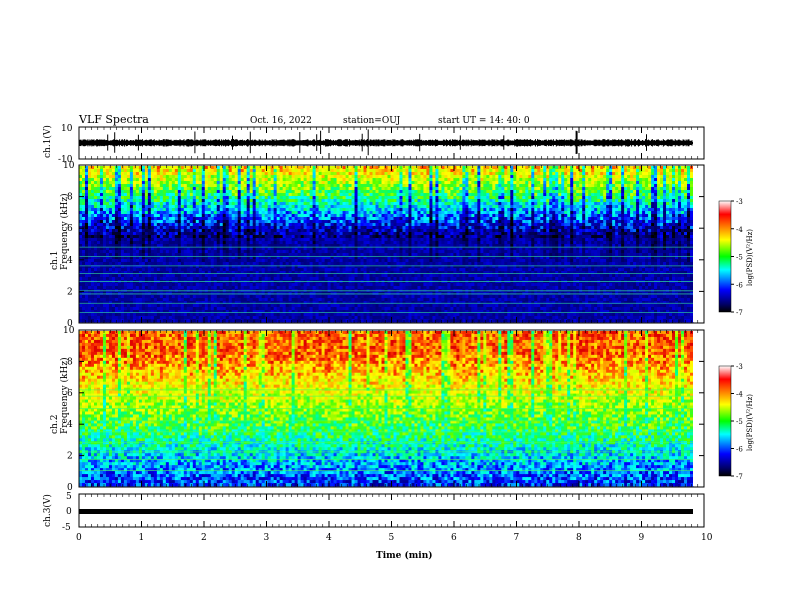  I want to click on x-axis-label: Time (min), so click(404, 555).